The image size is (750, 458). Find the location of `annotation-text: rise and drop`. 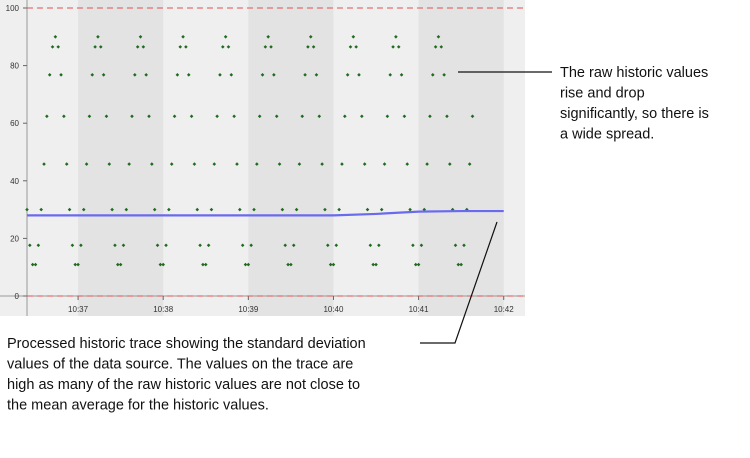

annotation-text: rise and drop is located at coordinates (602, 94).